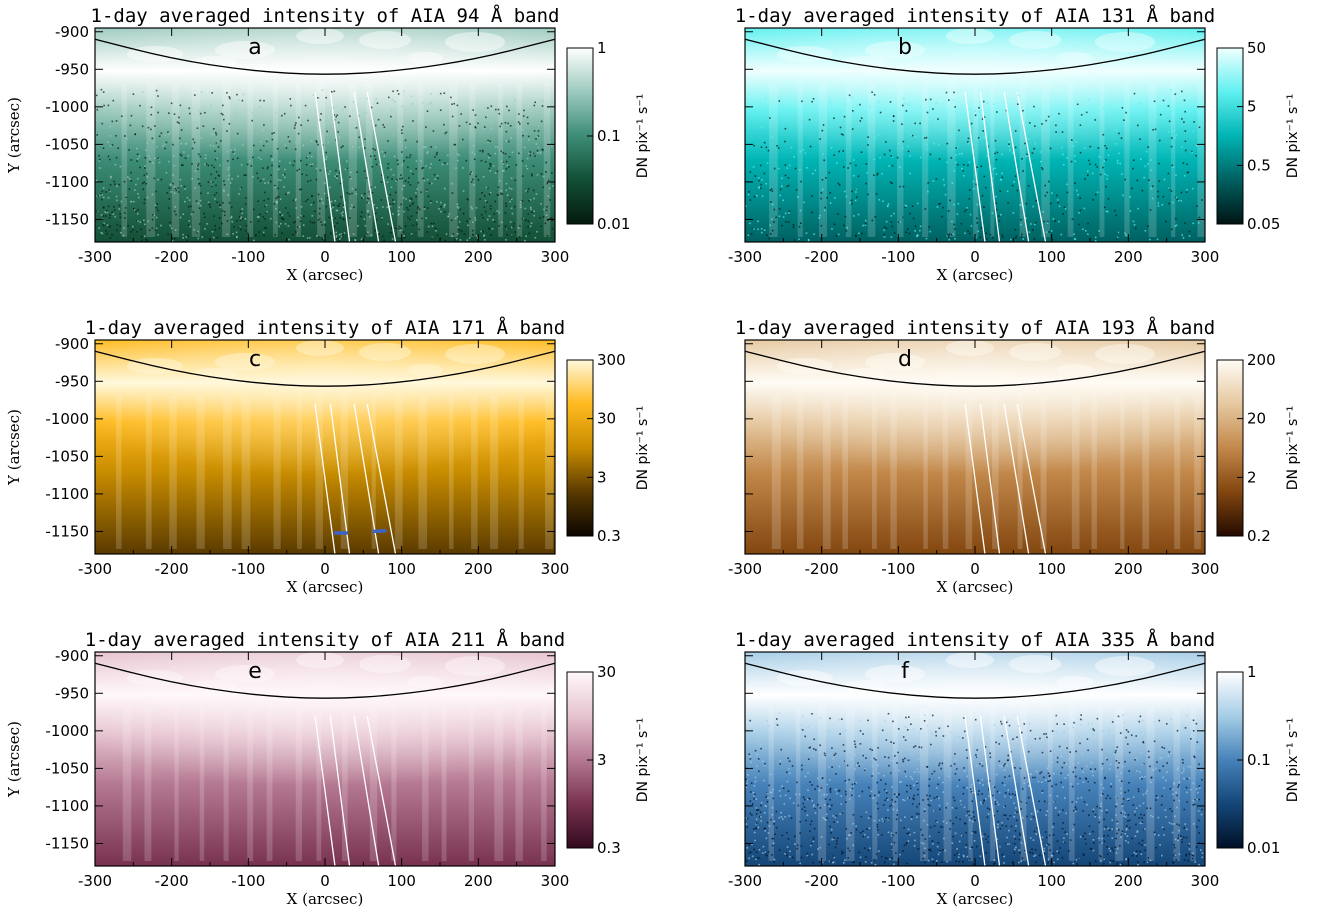 This screenshot has height=920, width=1323. I want to click on colorbar-tick-label: 0.5, so click(1259, 165).